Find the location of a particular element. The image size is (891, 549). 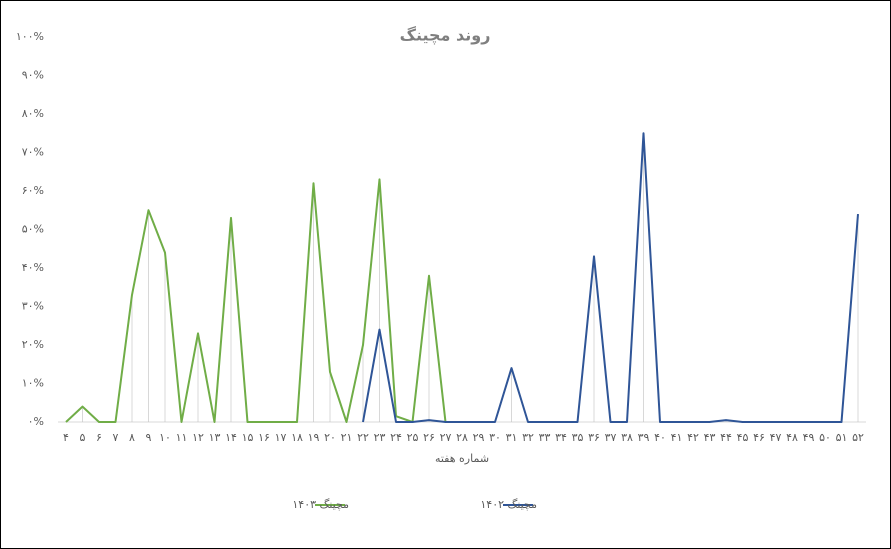

y-tick-label: ۱۰۰% is located at coordinates (30, 36).